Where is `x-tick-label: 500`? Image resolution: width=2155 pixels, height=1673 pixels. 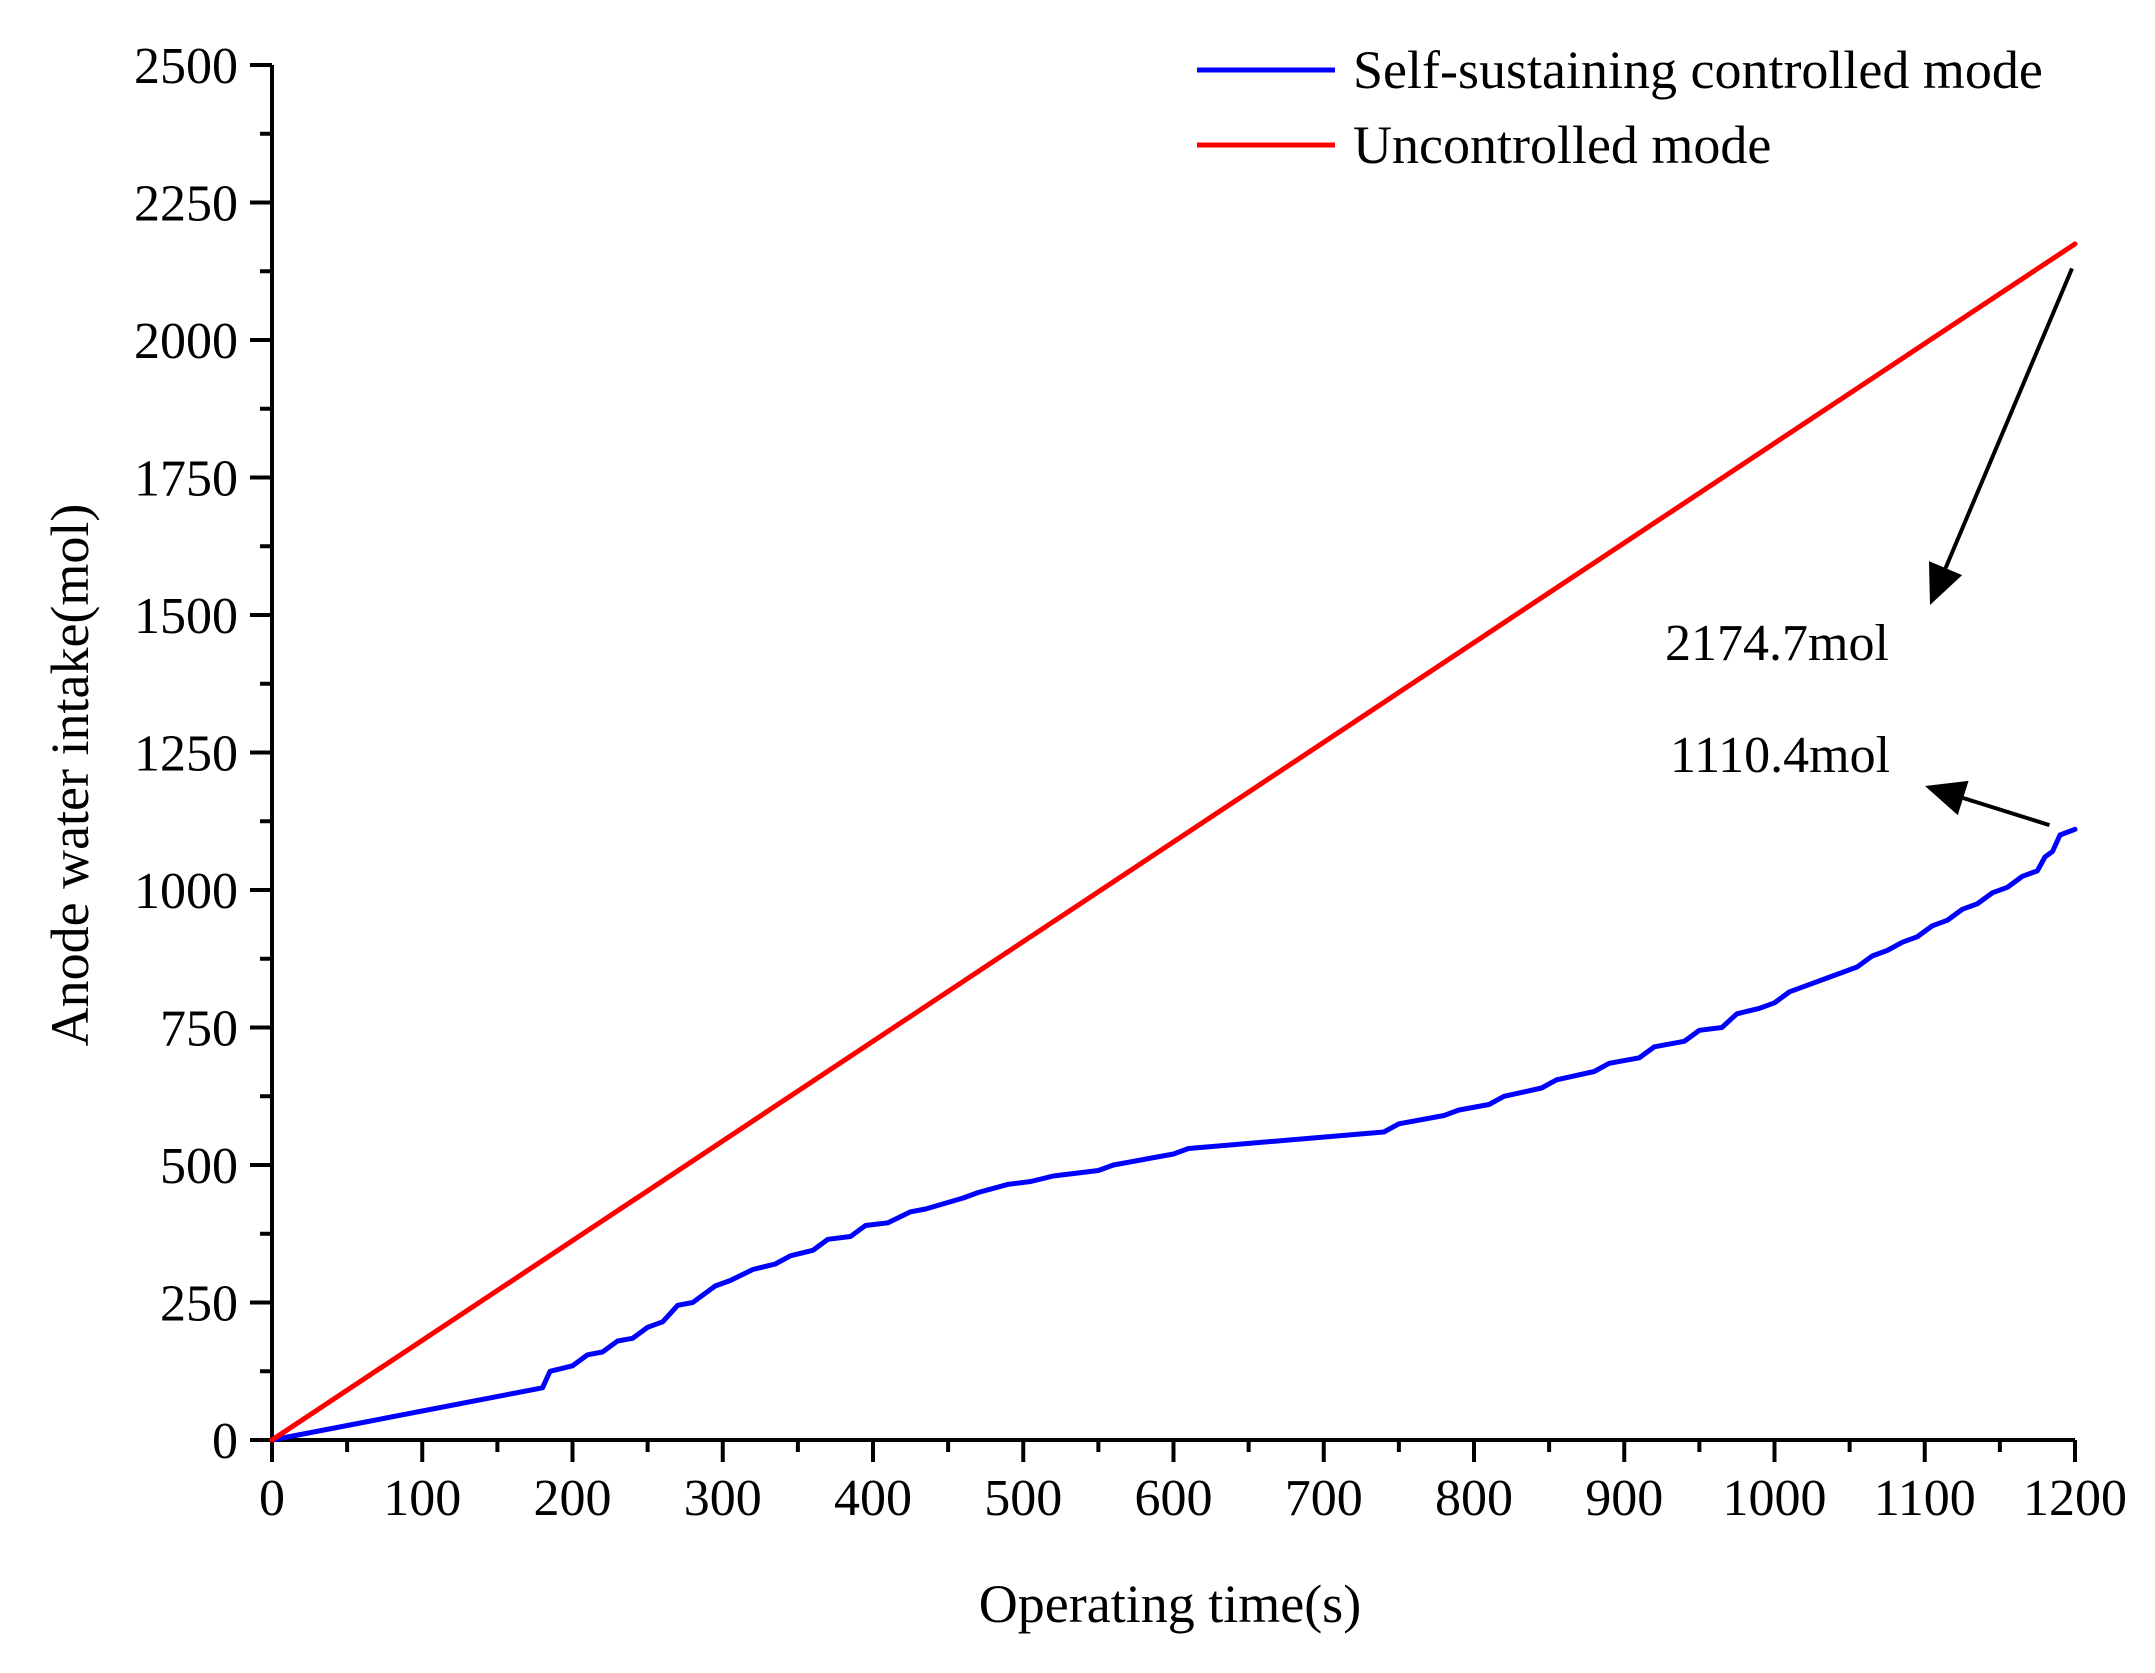 x-tick-label: 500 is located at coordinates (1023, 1498).